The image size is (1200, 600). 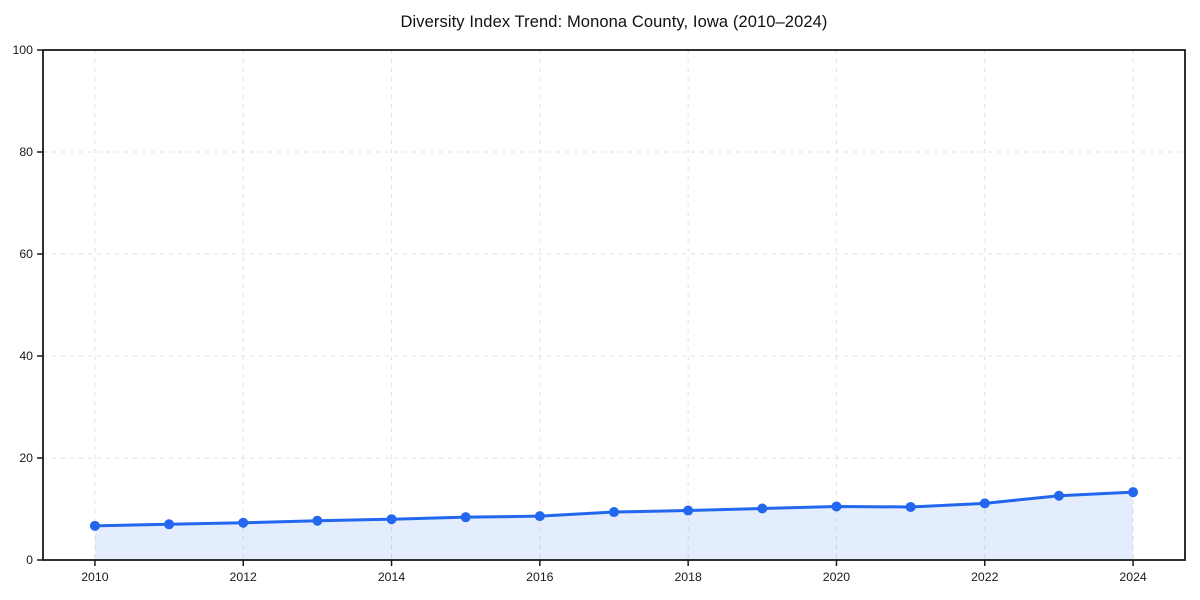 I want to click on tick-label-x-2020: 2020, so click(x=837, y=577).